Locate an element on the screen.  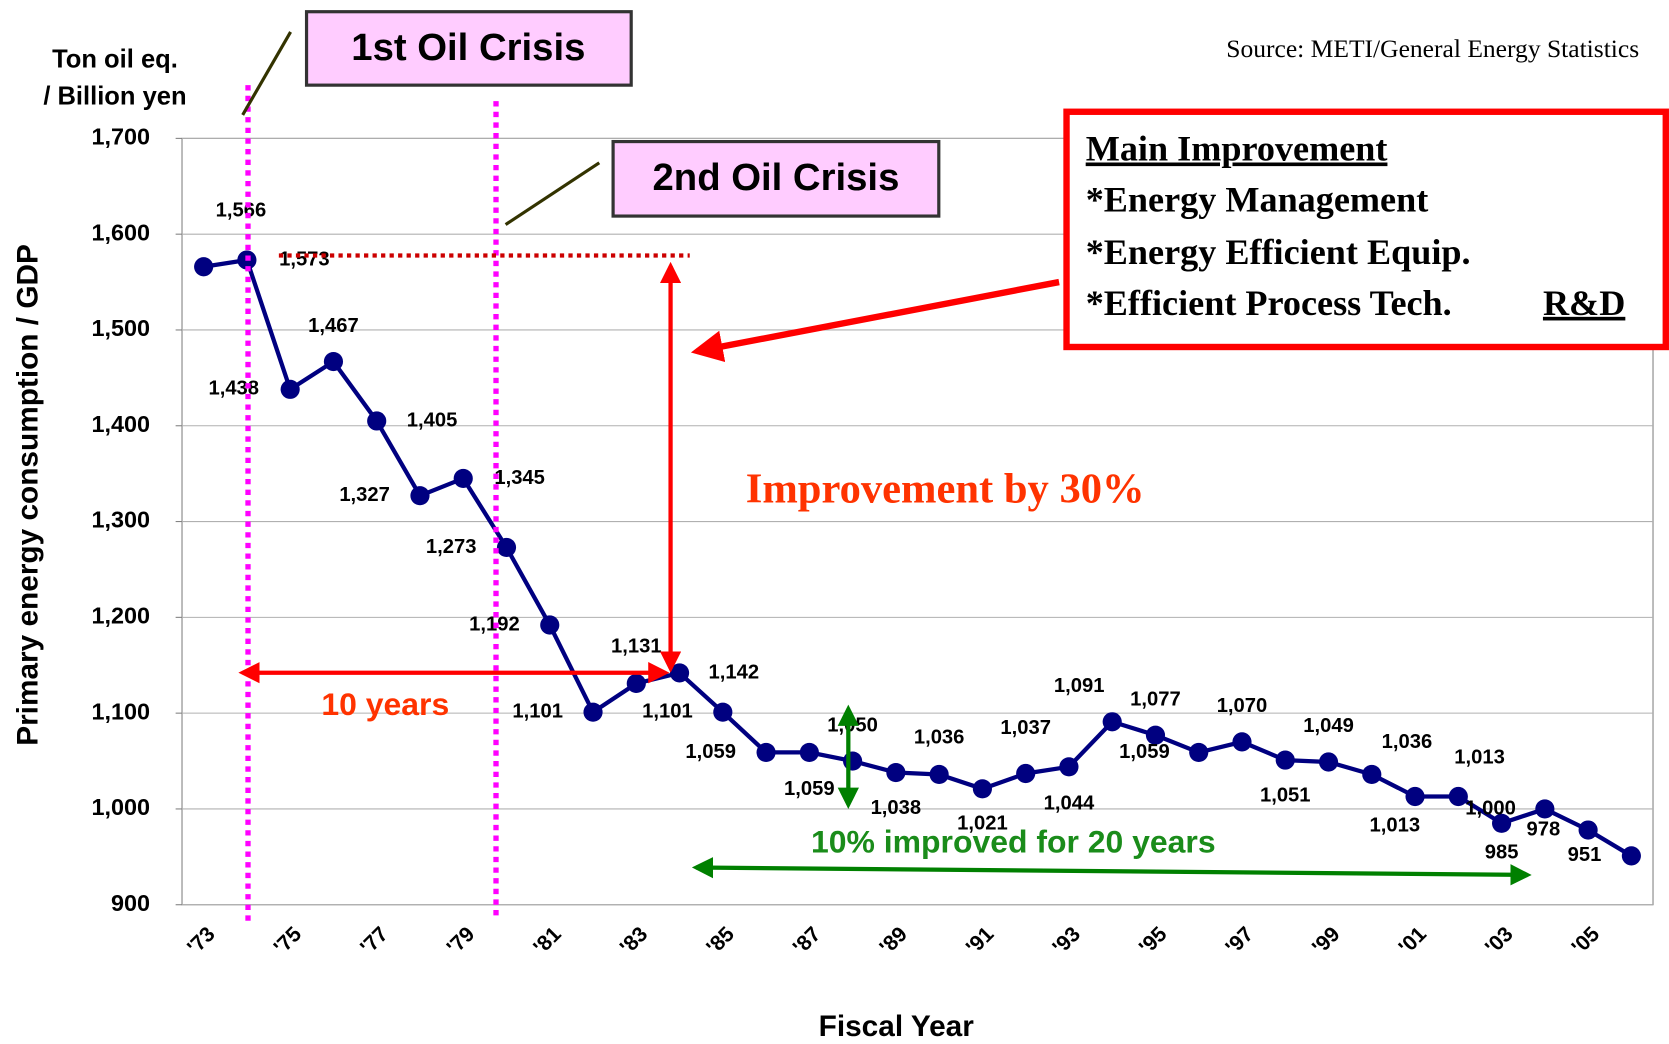
unit-label: / Billion yen is located at coordinates (114, 97).